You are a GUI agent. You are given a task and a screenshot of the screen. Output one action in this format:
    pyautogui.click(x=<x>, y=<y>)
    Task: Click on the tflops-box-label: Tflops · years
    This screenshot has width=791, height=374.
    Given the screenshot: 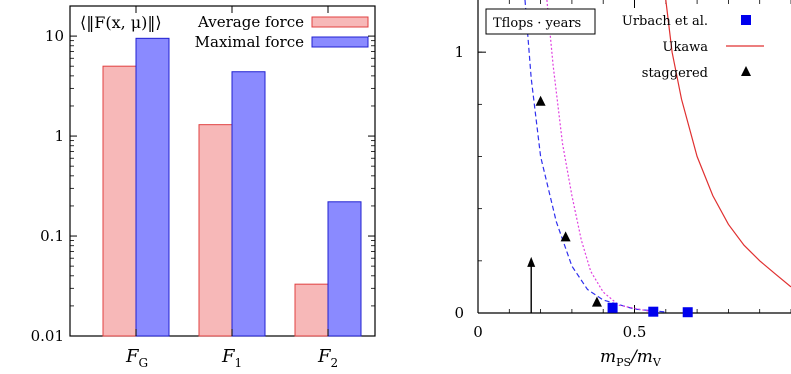 What is the action you would take?
    pyautogui.click(x=537, y=23)
    